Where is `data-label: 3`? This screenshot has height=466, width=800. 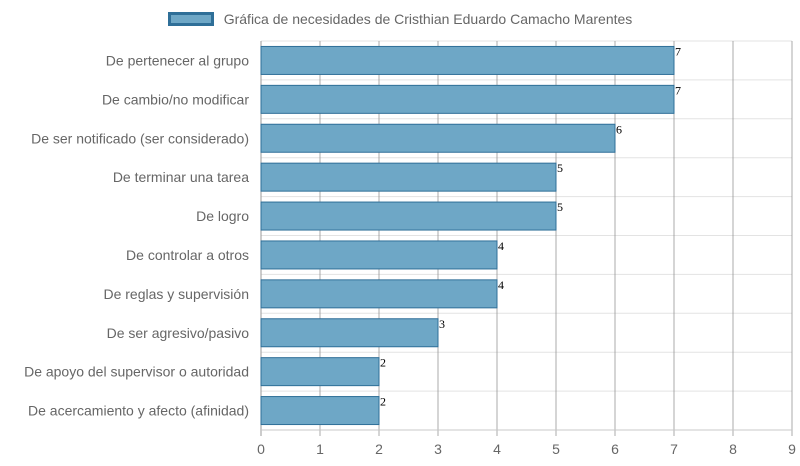
data-label: 3 is located at coordinates (442, 324).